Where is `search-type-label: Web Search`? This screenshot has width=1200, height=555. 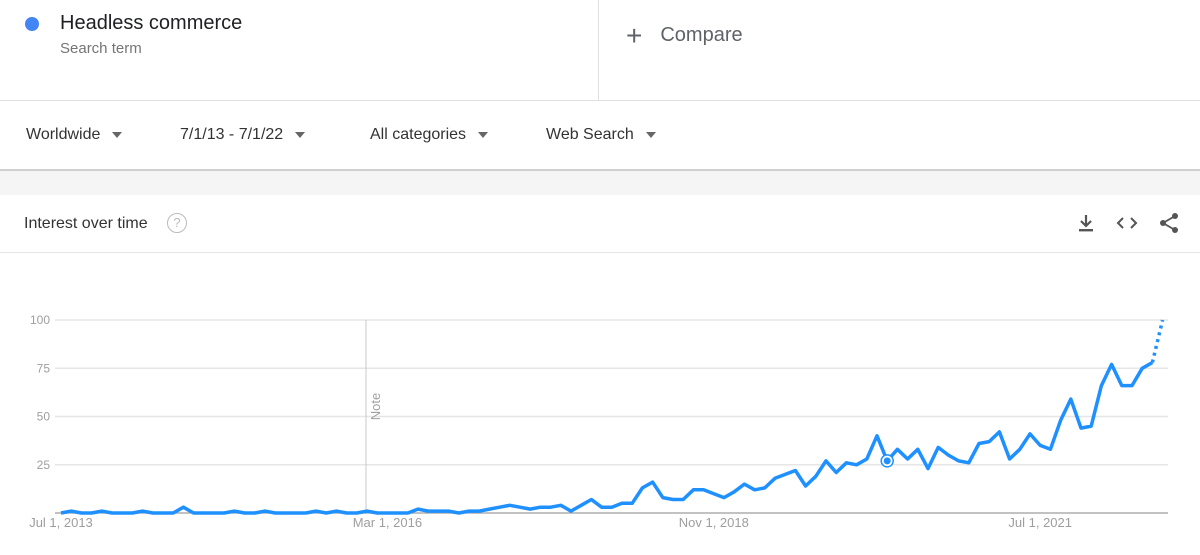
search-type-label: Web Search is located at coordinates (590, 134).